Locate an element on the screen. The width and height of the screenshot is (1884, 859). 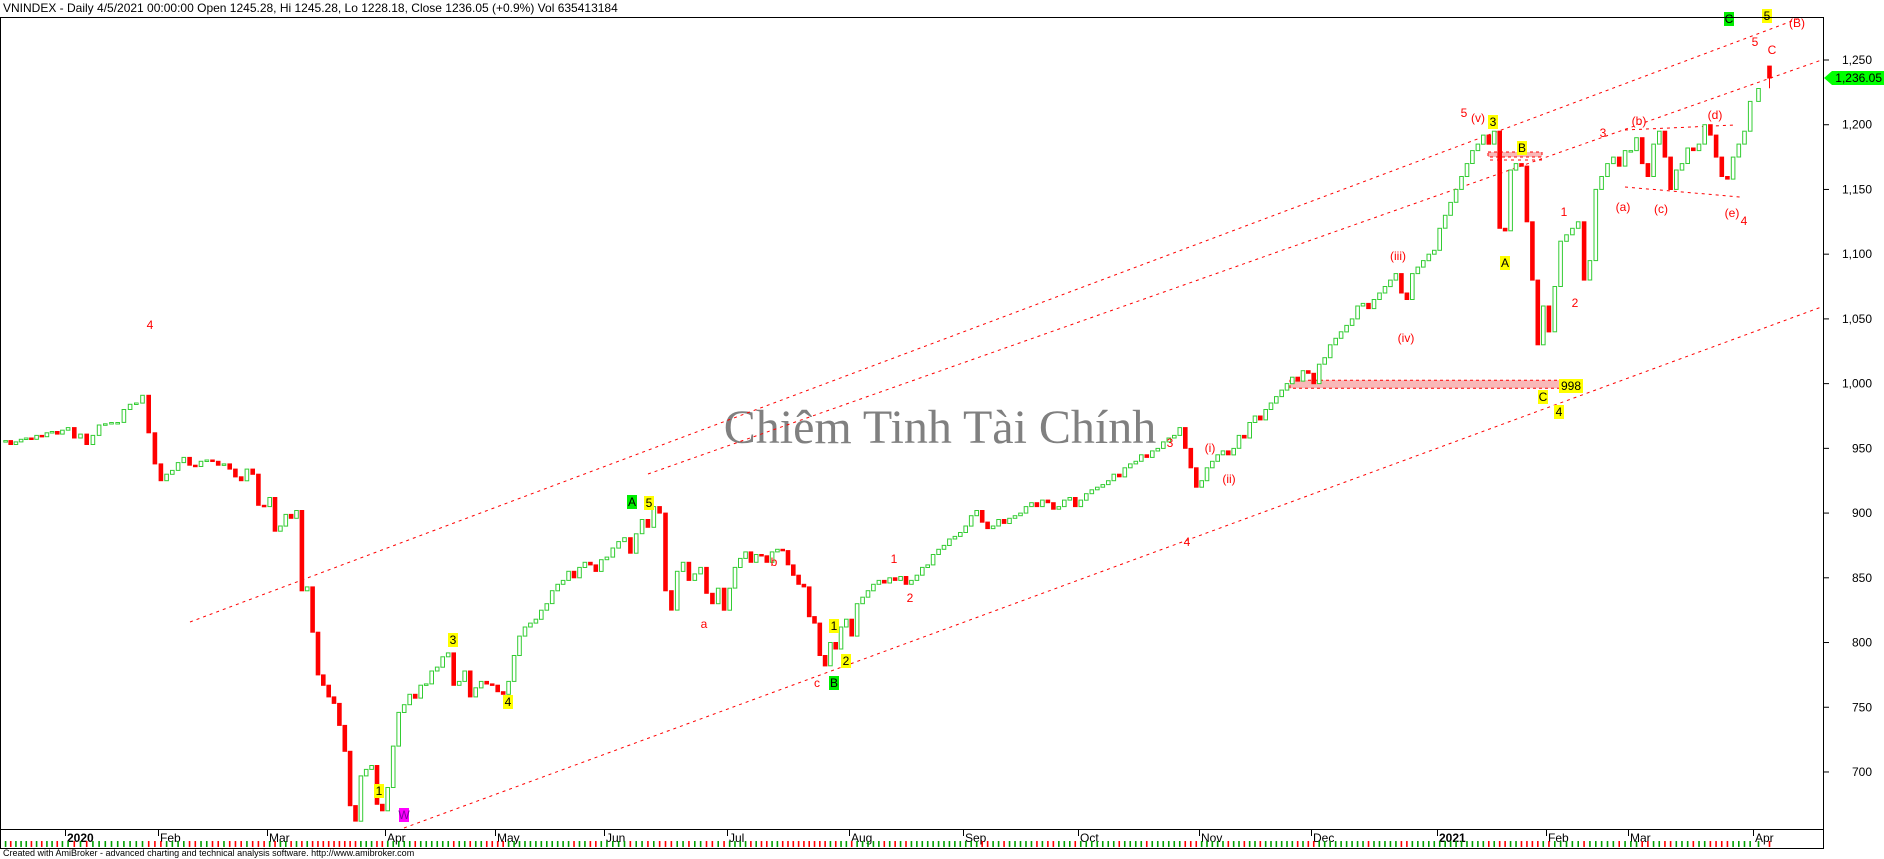
trendline is located at coordinates (1682, 192).